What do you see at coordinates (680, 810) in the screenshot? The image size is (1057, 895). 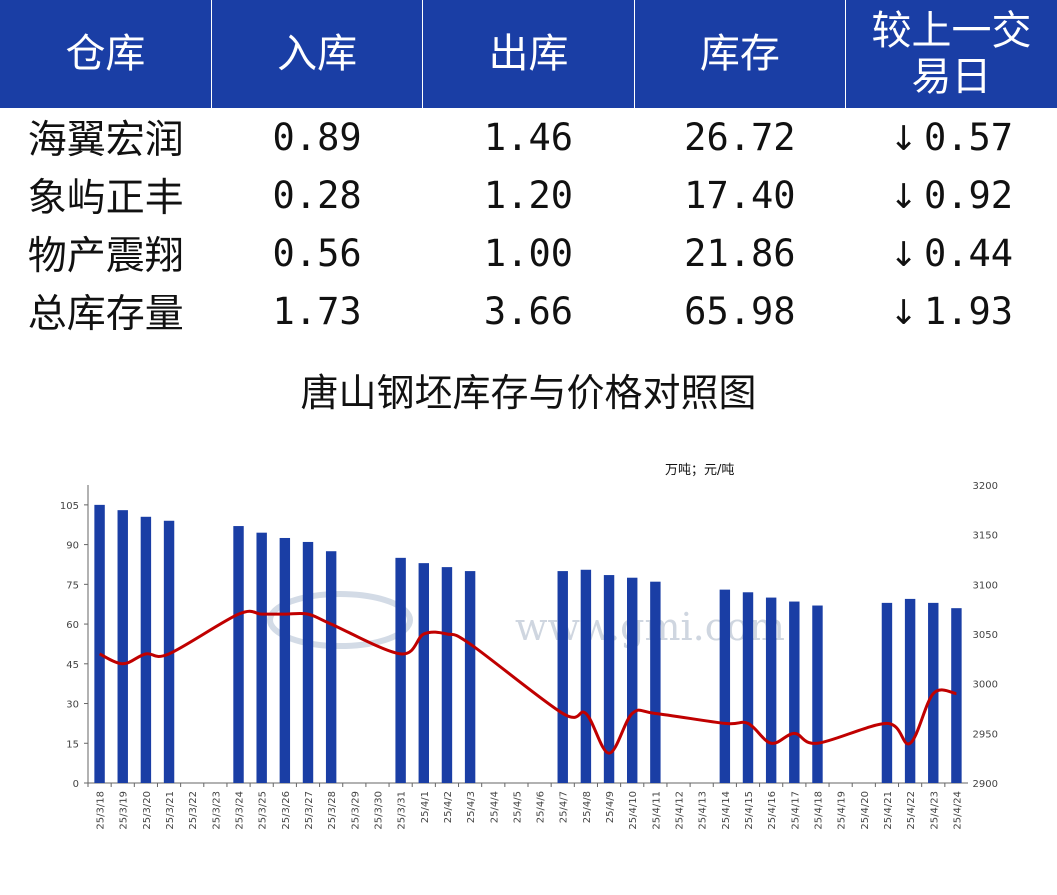 I see `x-tick-label: 25/4/12` at bounding box center [680, 810].